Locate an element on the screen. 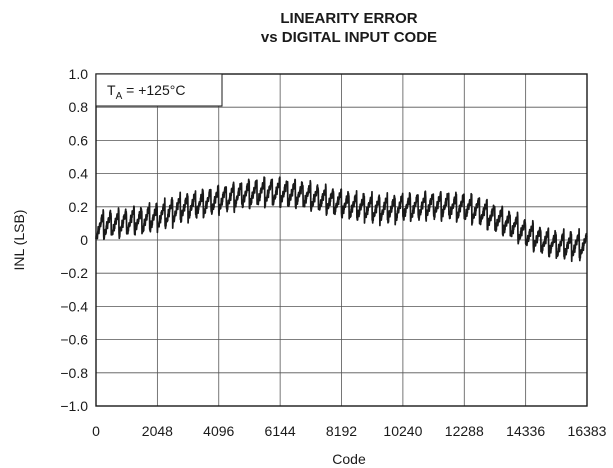 Image resolution: width=613 pixels, height=468 pixels. x-tick-label: 4096 is located at coordinates (218, 431).